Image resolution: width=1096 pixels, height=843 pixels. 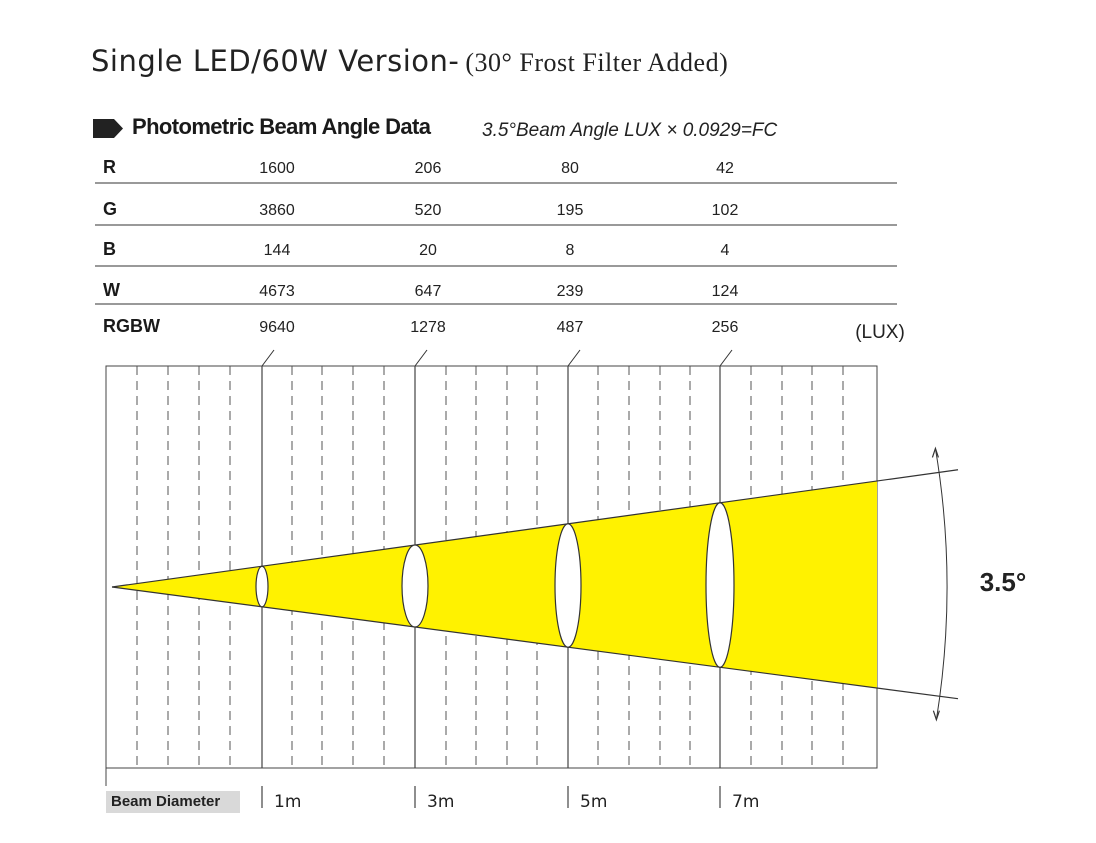 What do you see at coordinates (725, 291) in the screenshot?
I see `table-cell-value: 124` at bounding box center [725, 291].